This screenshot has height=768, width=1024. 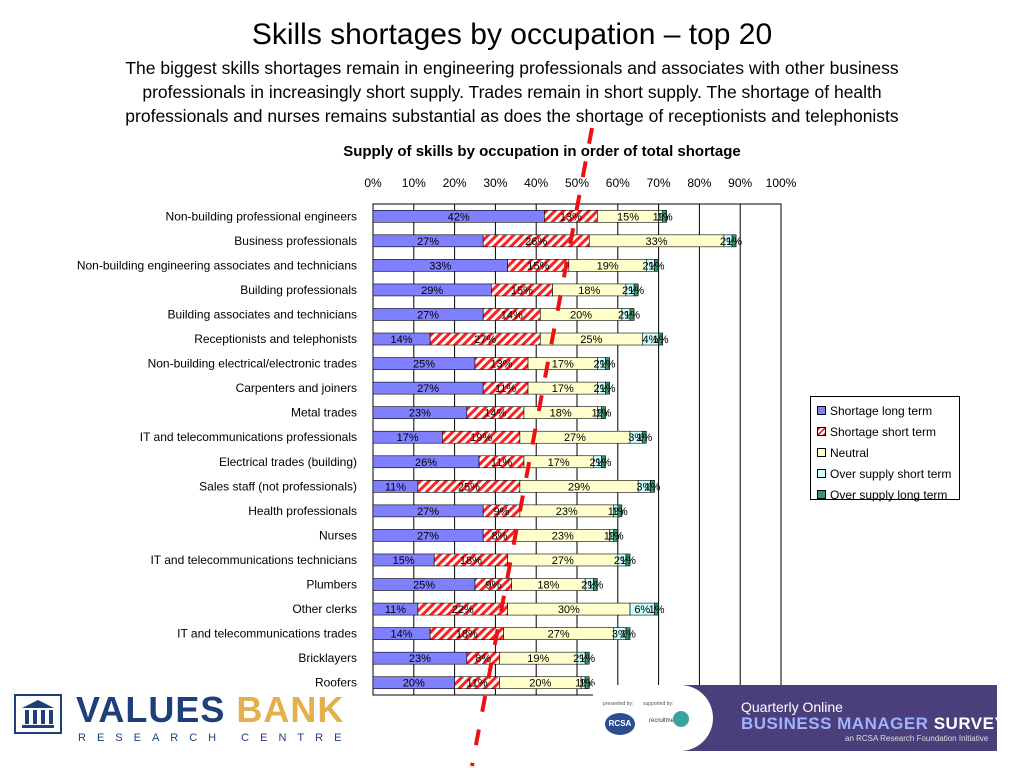 I want to click on banner-line-2: BUSINESS MANAGER SURVEY, so click(x=869, y=724).